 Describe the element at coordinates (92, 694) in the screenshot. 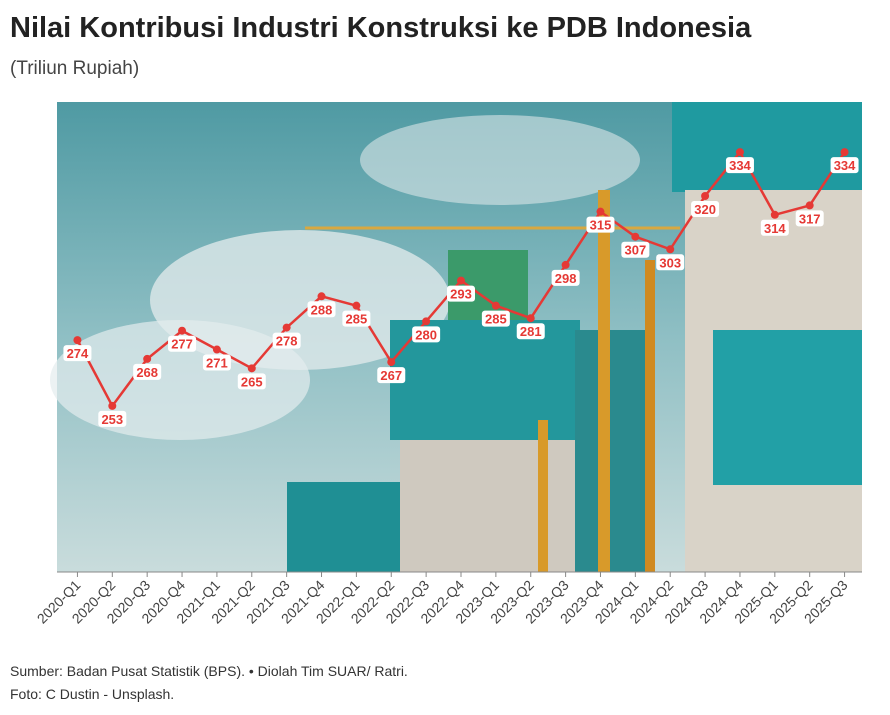

I see `photo-credit: Foto: C Dustin - Unsplash.` at that location.